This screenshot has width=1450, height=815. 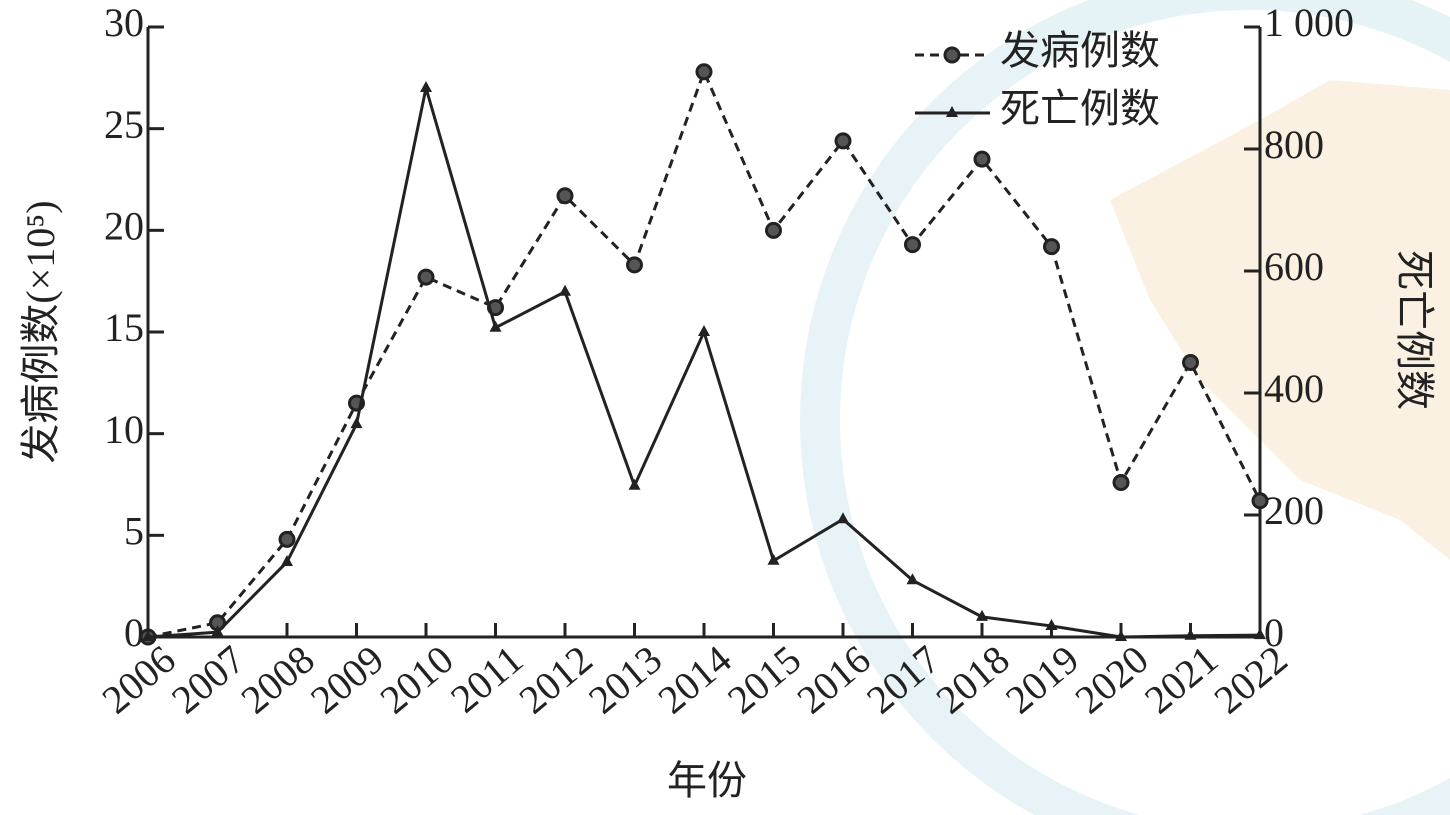 I want to click on x-tick-label: 2019, so click(x=1042, y=679).